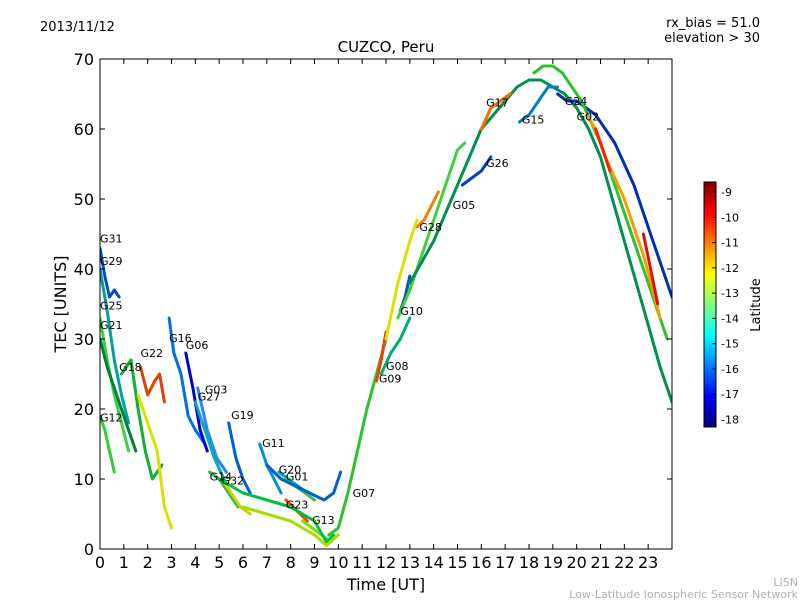 The height and width of the screenshot is (600, 800). Describe the element at coordinates (111, 261) in the screenshot. I see `sat-label-g29: G29` at that location.